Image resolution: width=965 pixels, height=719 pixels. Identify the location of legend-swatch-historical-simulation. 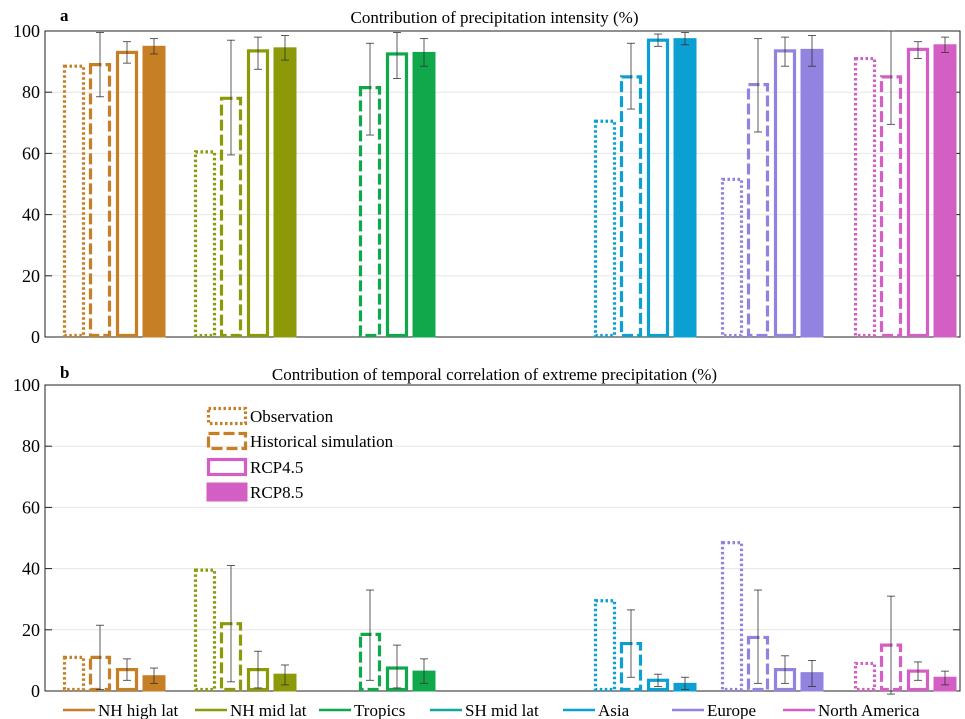
(227, 441).